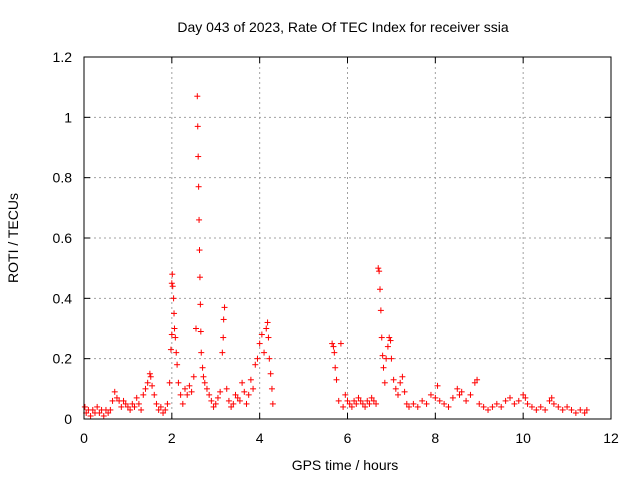 The height and width of the screenshot is (480, 640). Describe the element at coordinates (68, 117) in the screenshot. I see `y-tick-label: 1` at that location.